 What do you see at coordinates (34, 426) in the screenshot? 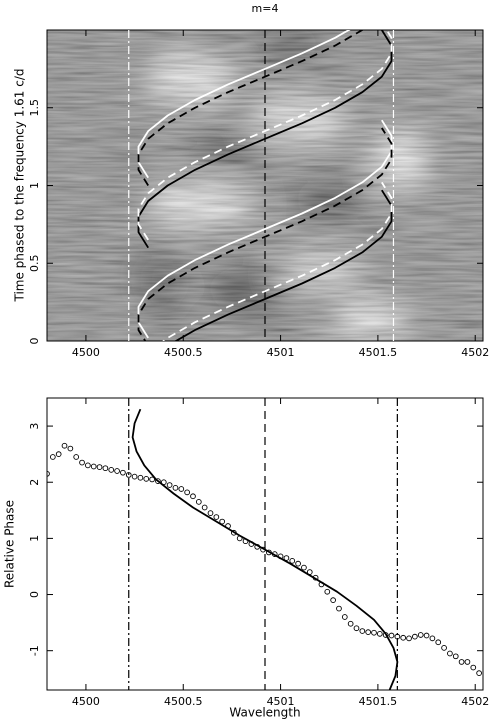
I see `y-tick-label: 3` at bounding box center [34, 426].